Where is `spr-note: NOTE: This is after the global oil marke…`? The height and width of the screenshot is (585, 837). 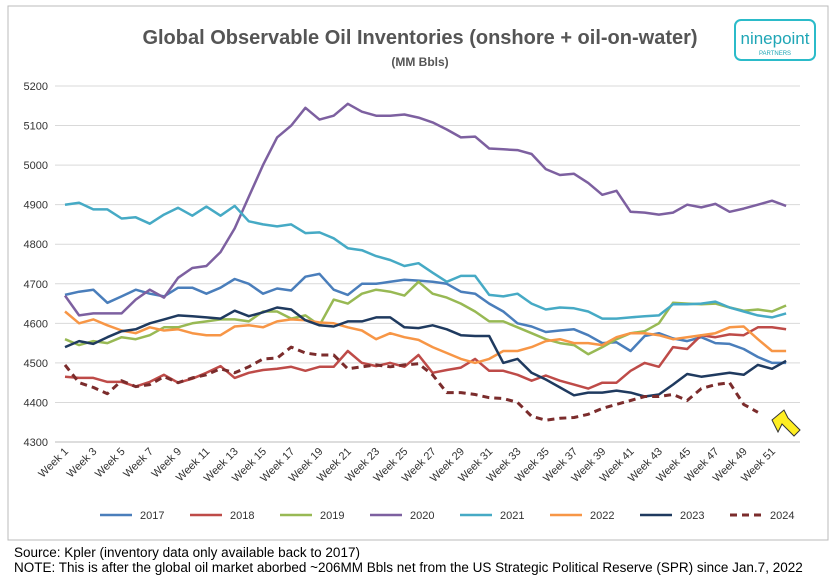 spr-note: NOTE: This is after the global oil marke… is located at coordinates (408, 567).